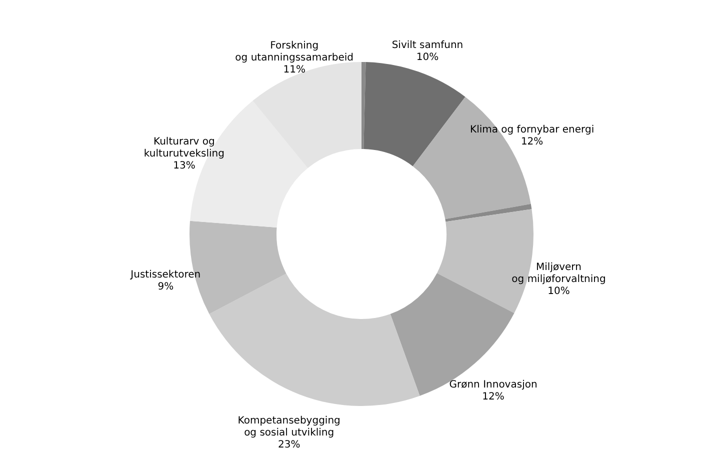  What do you see at coordinates (289, 444) in the screenshot?
I see `data-label: 23%` at bounding box center [289, 444].